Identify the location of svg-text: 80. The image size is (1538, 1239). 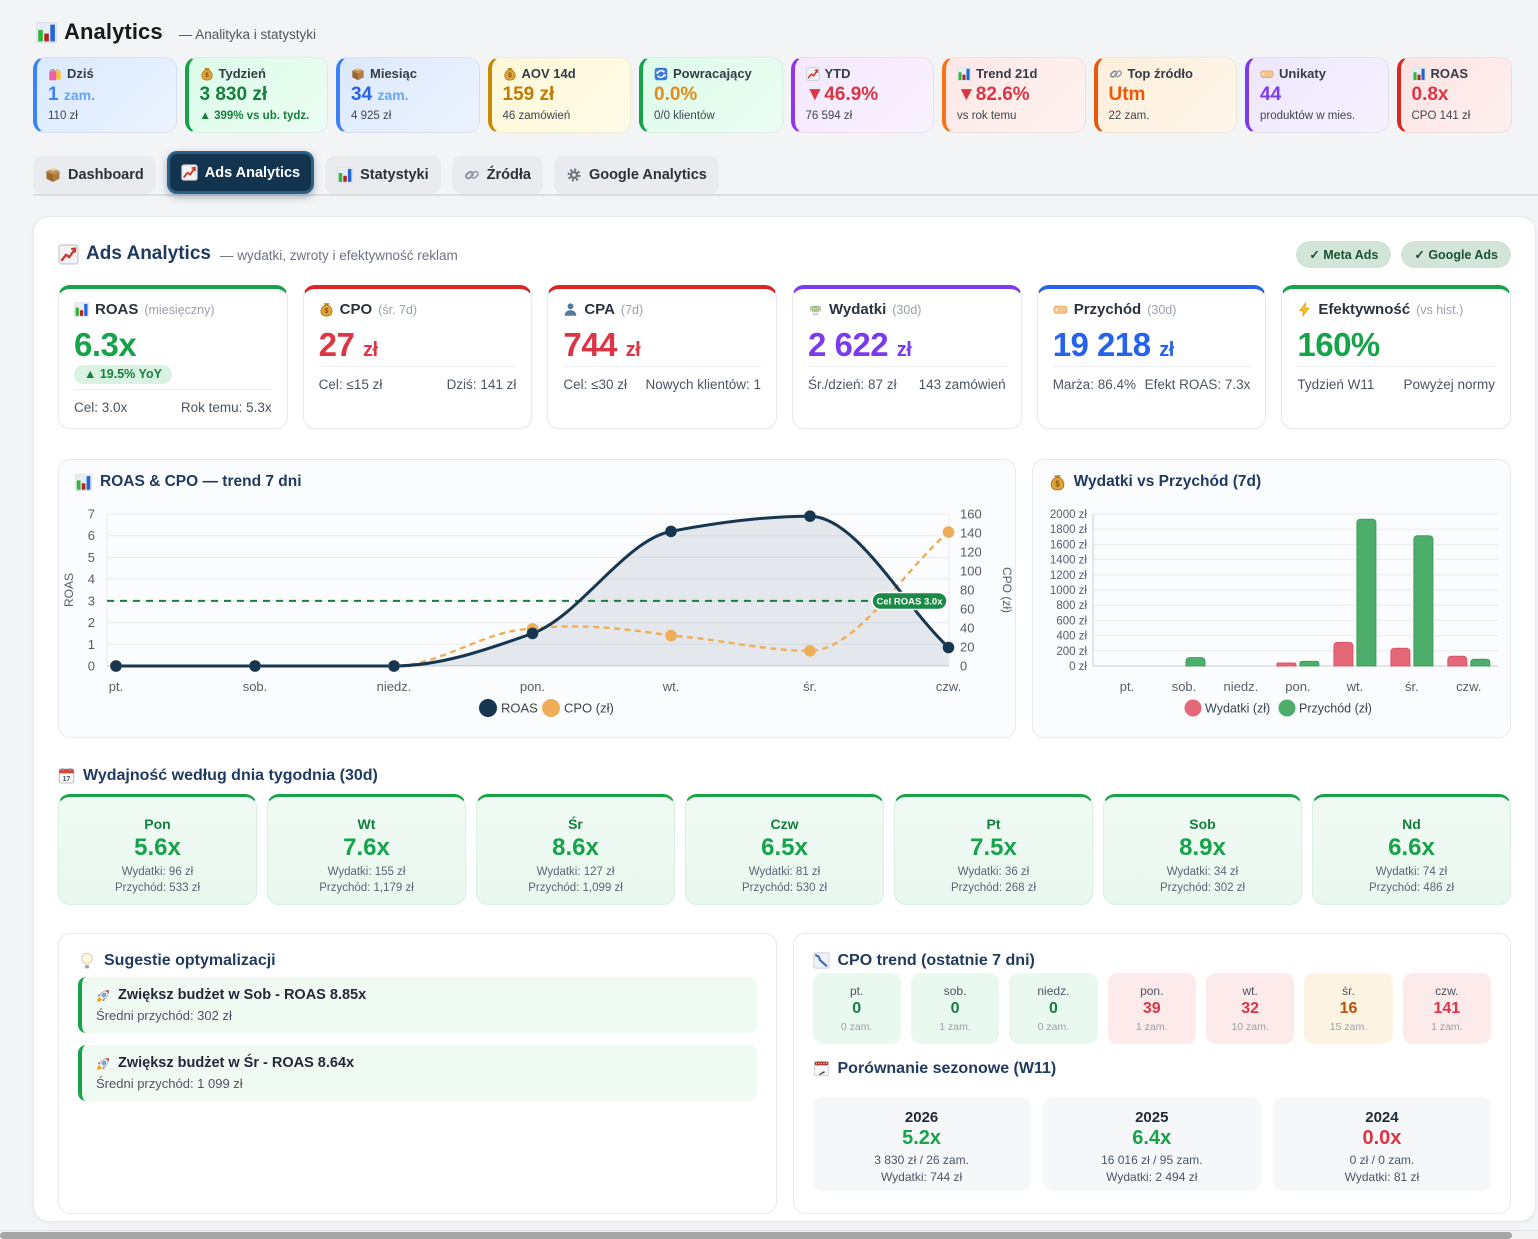
(967, 590).